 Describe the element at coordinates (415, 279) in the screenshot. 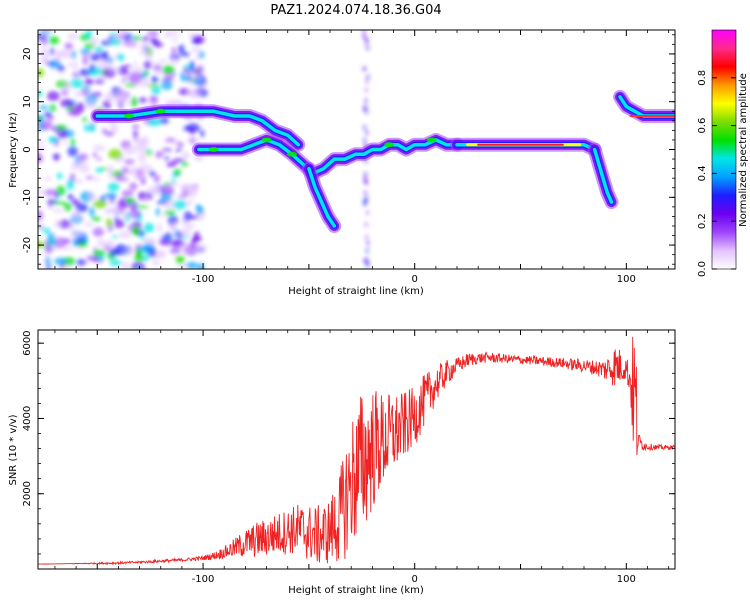

I see `x-tick-label: 0` at that location.